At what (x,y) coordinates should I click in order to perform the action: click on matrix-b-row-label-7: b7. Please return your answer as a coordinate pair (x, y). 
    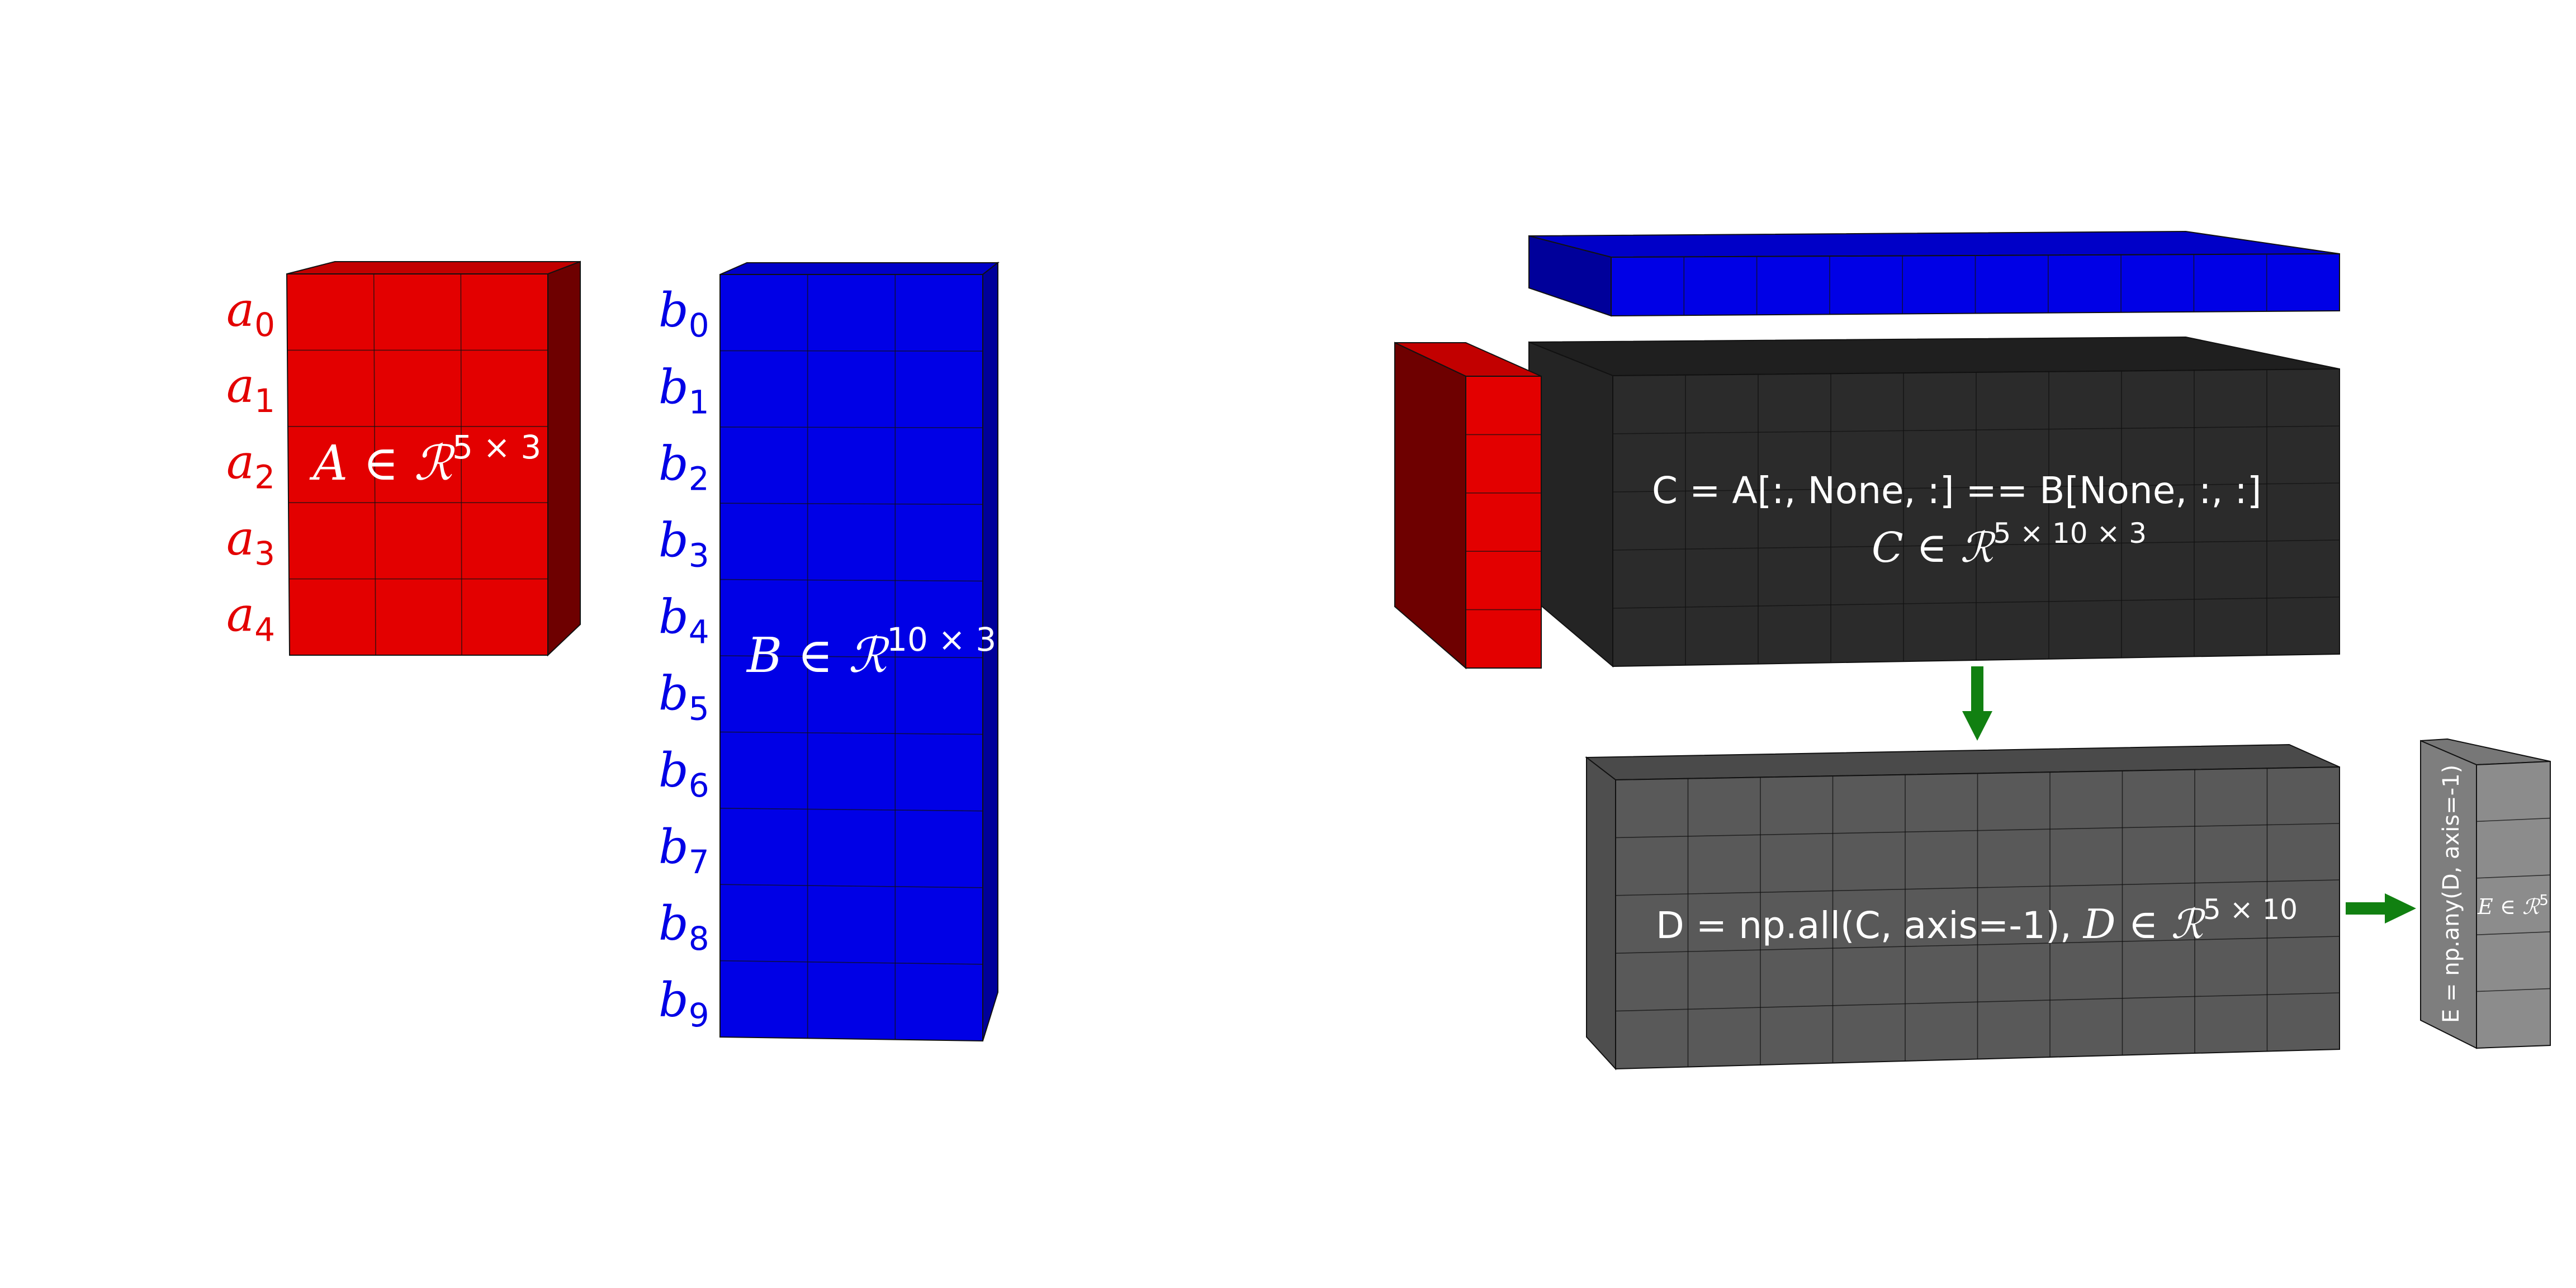
    Looking at the image, I should click on (684, 851).